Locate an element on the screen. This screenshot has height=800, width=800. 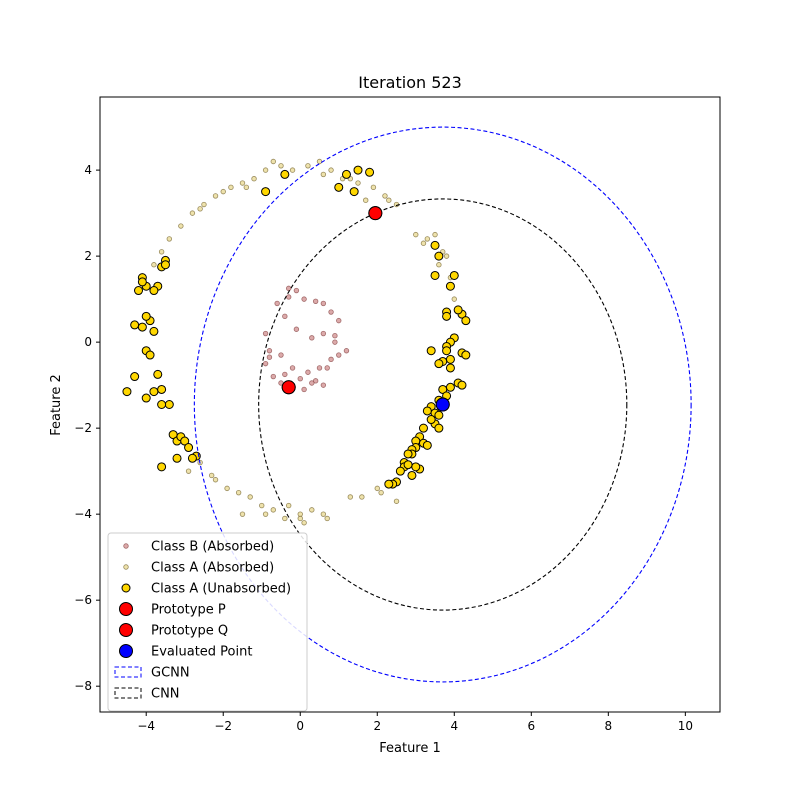
legend-label: Class A (Absorbed) is located at coordinates (212, 568).